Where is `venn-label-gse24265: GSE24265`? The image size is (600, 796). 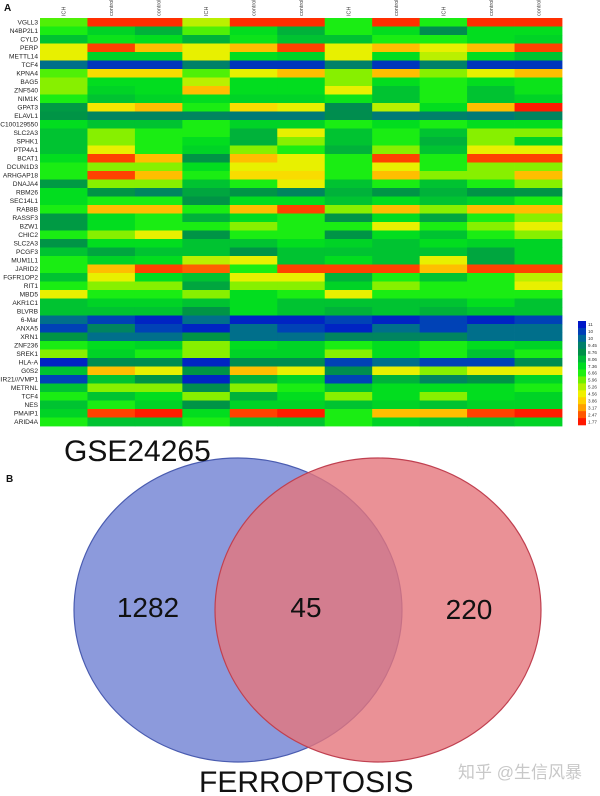
venn-label-gse24265: GSE24265 is located at coordinates (137, 451).